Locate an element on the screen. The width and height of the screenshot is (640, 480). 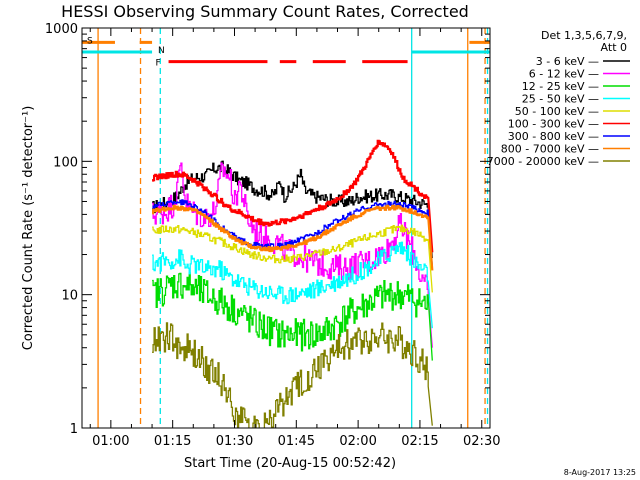
y-tick-label-0: 1 is located at coordinates (74, 429).